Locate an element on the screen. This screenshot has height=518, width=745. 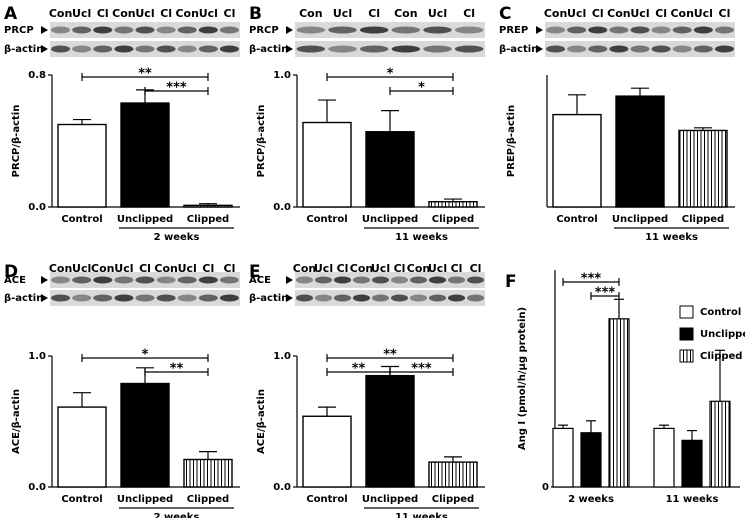
panel-letter: E is located at coordinates (255, 272).